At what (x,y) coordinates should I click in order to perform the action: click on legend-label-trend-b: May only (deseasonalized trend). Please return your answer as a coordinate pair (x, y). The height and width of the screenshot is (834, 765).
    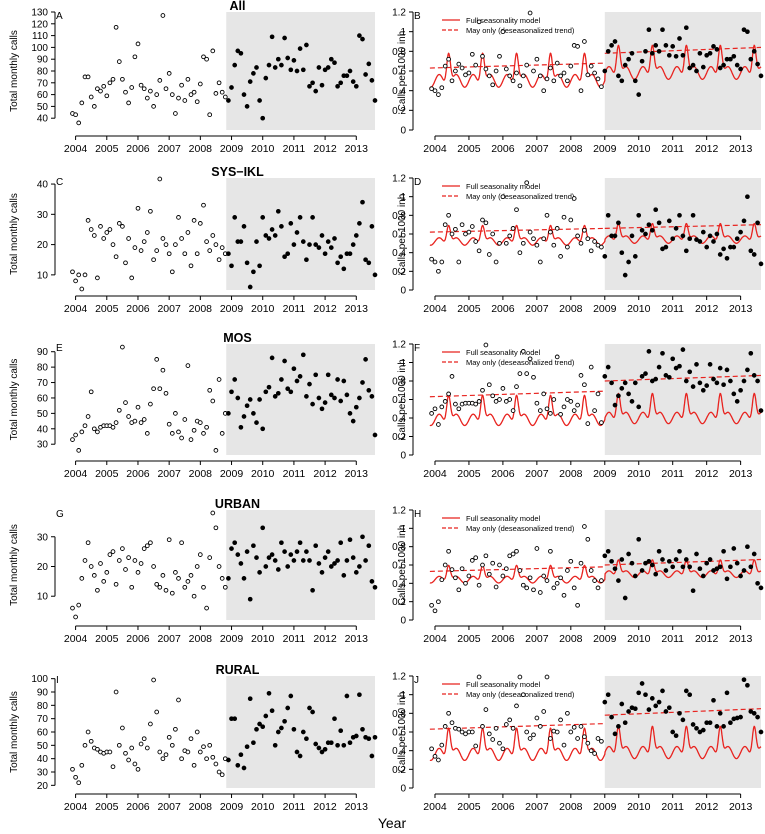
    Looking at the image, I should click on (520, 30).